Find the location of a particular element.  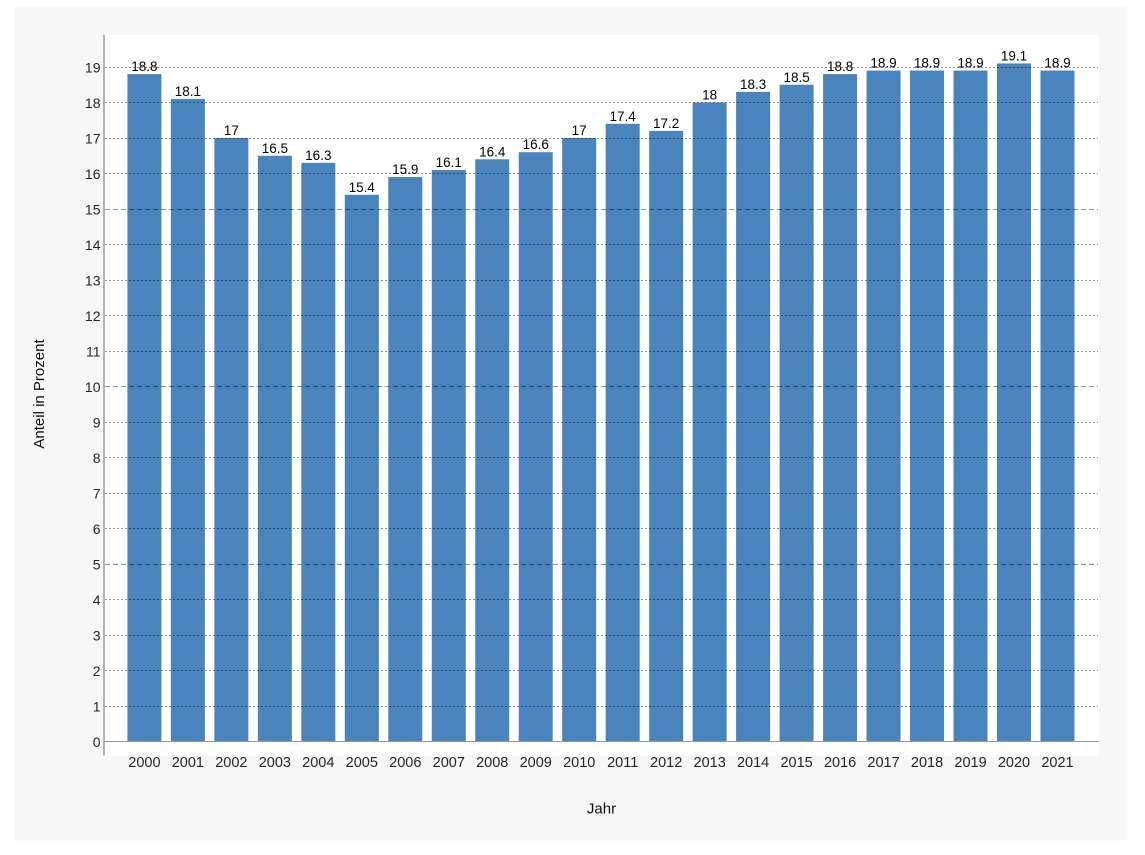

svg-text: 2014 is located at coordinates (753, 763).